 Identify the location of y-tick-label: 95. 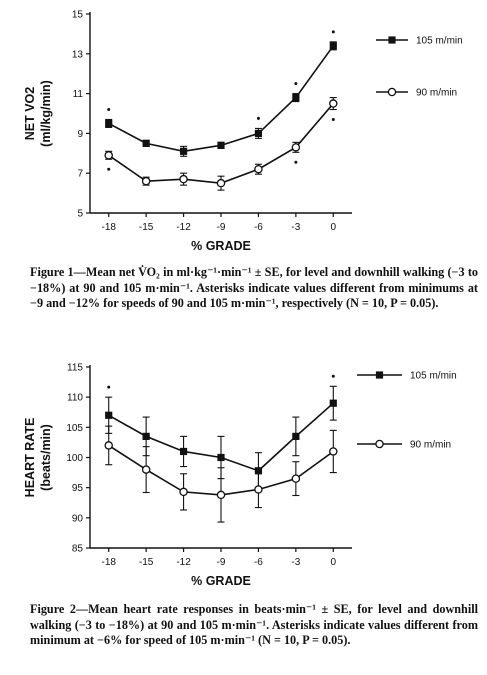
(78, 488).